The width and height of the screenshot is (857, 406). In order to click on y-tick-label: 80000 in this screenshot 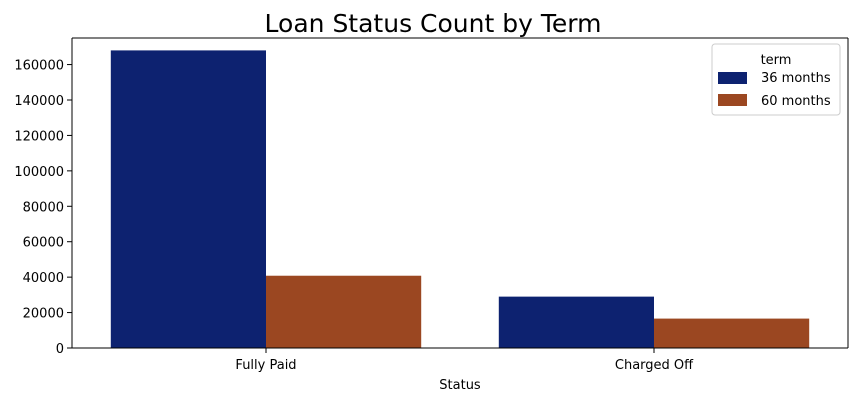, I will do `click(43, 207)`.